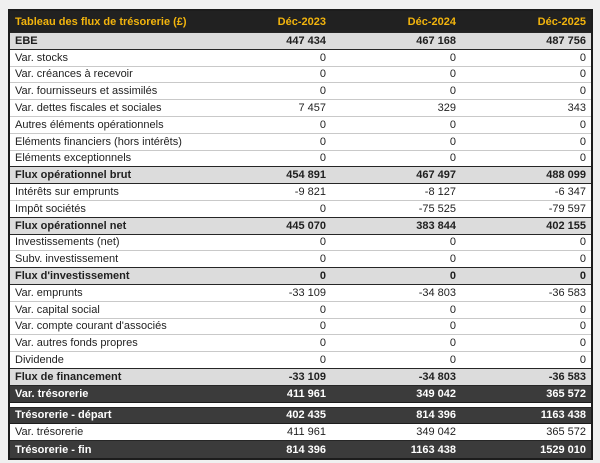 The height and width of the screenshot is (463, 600). Describe the element at coordinates (306, 432) in the screenshot. I see `row-value-dec-2023: 411 961` at that location.